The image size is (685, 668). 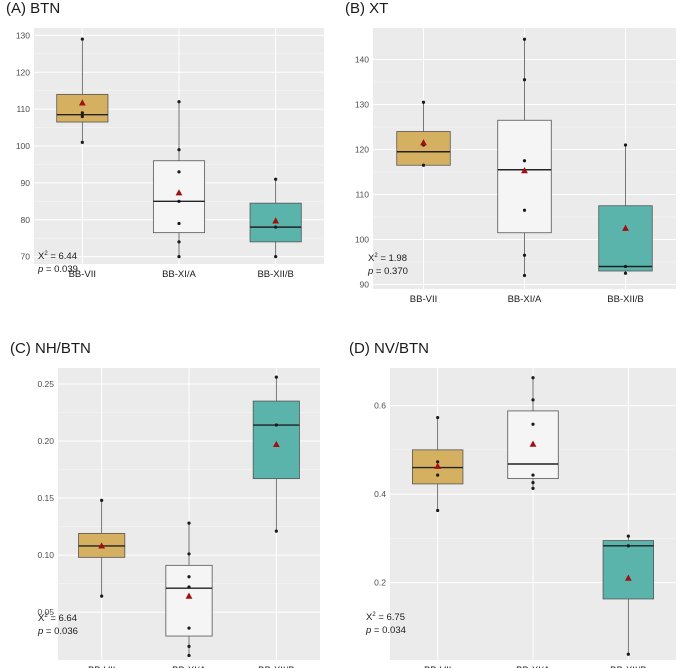 I want to click on y-tick-label: 70, so click(x=26, y=257).